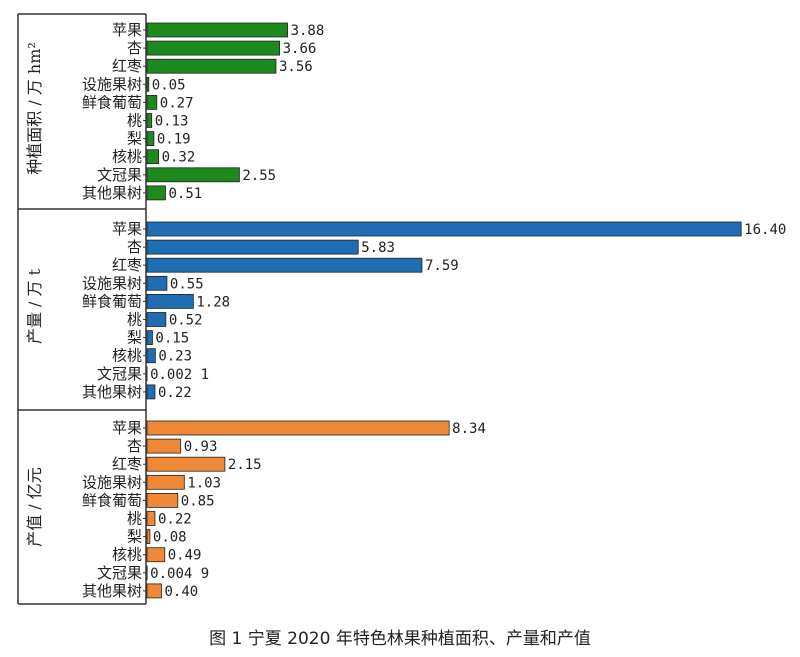 The image size is (800, 657). I want to click on value-label: 2.55, so click(259, 176).